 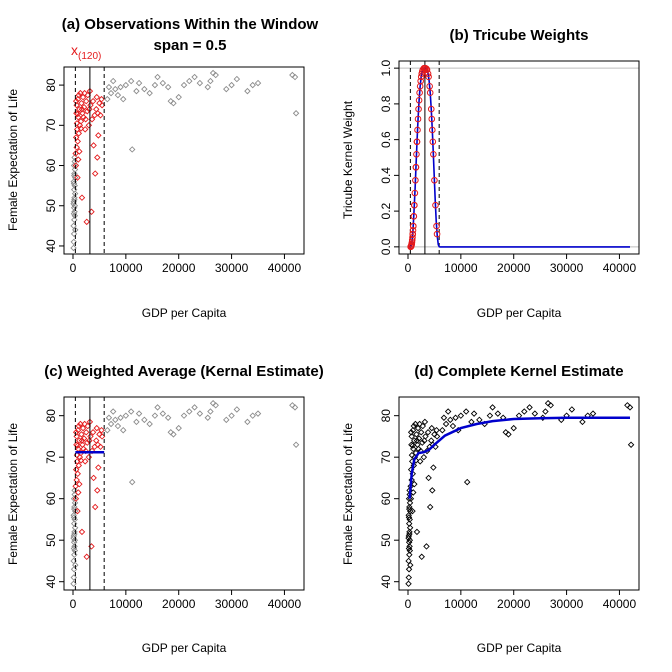 What do you see at coordinates (520, 600) in the screenshot?
I see `panel-d-x-axis: 0 10000 20000 30000 40000` at bounding box center [520, 600].